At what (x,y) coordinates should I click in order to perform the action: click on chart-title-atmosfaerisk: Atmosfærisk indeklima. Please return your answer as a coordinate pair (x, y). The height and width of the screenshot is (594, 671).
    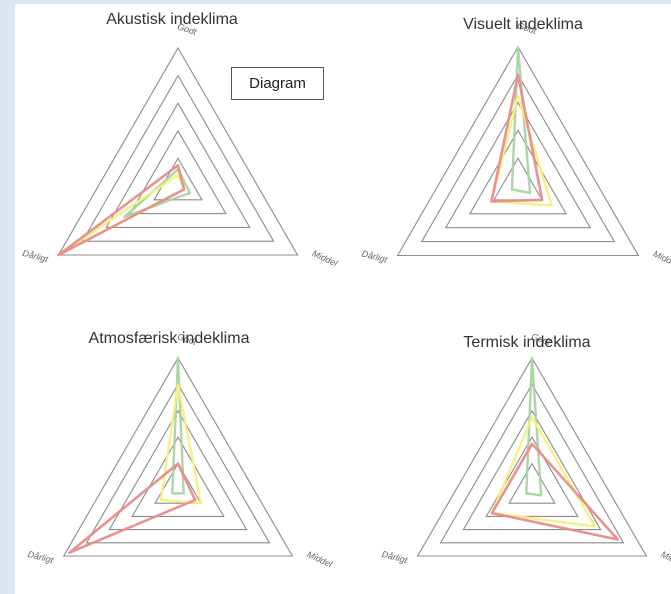
    Looking at the image, I should click on (169, 338).